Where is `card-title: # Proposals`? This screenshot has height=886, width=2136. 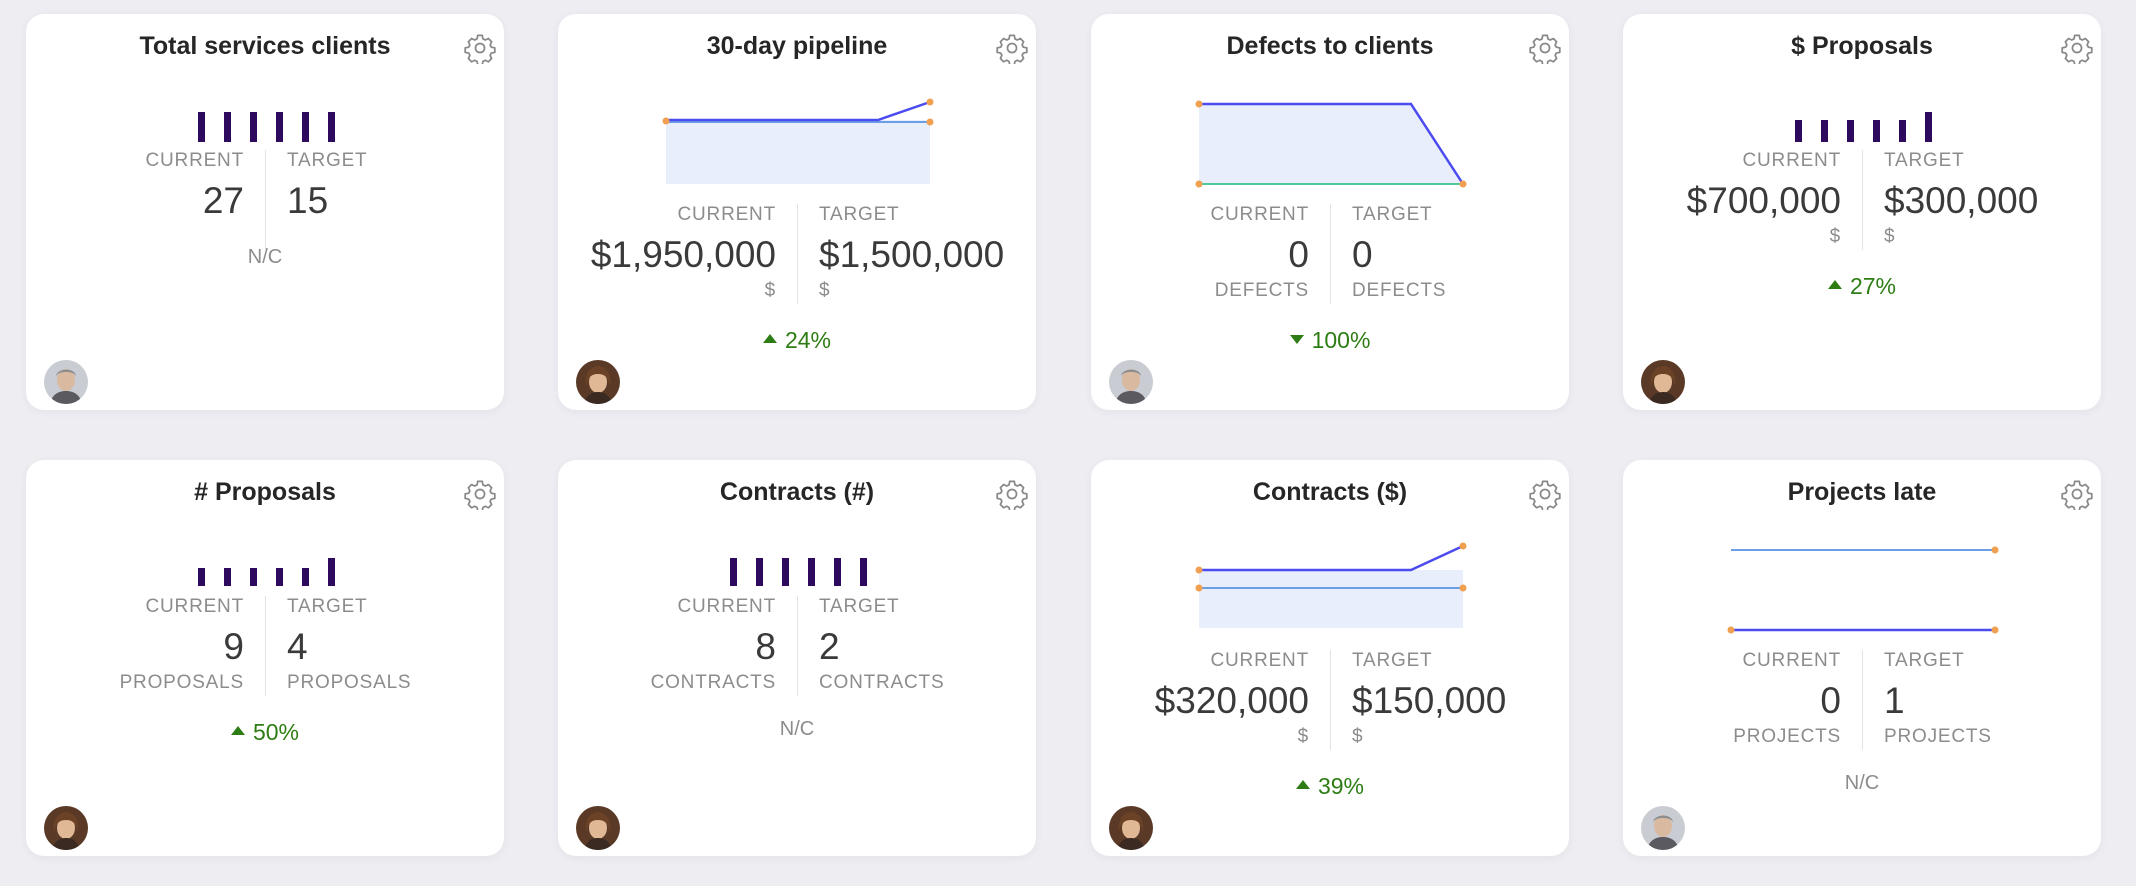 card-title: # Proposals is located at coordinates (265, 492).